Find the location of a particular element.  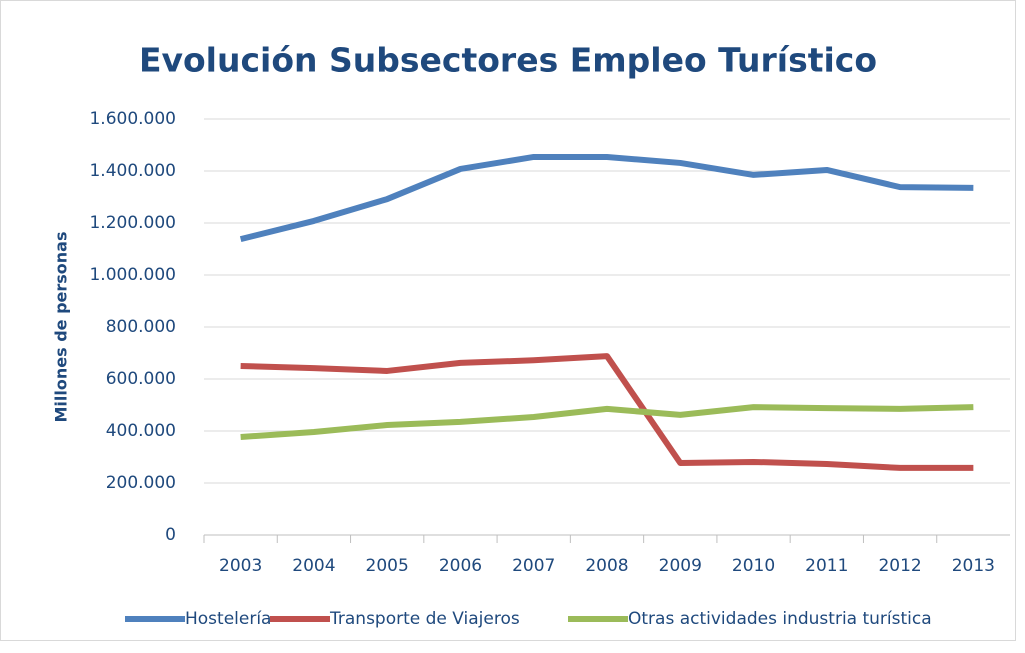

x-tick-label: 2004 is located at coordinates (313, 566).